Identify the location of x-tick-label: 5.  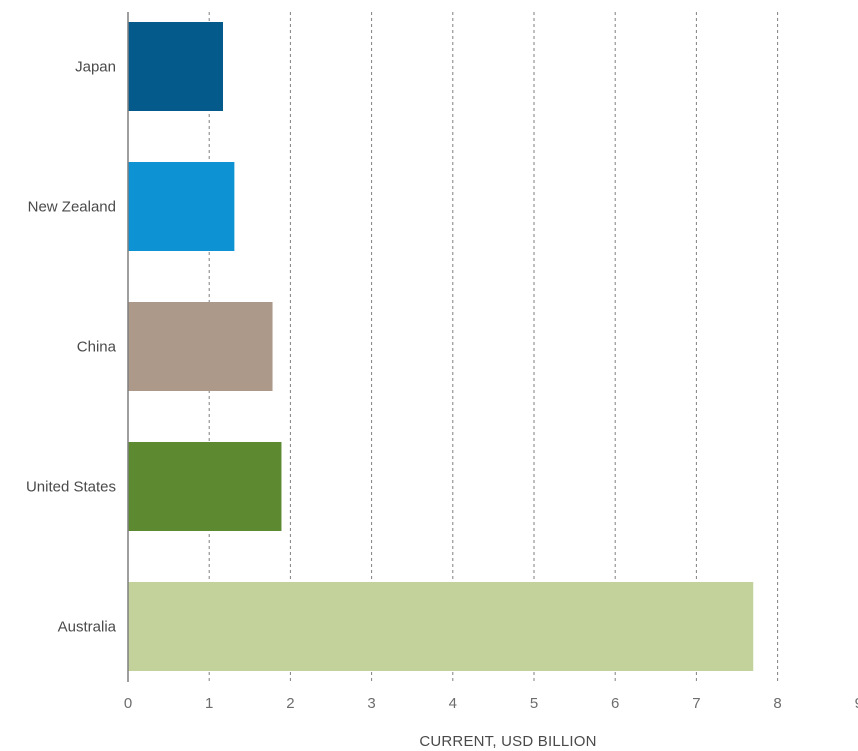
(534, 703).